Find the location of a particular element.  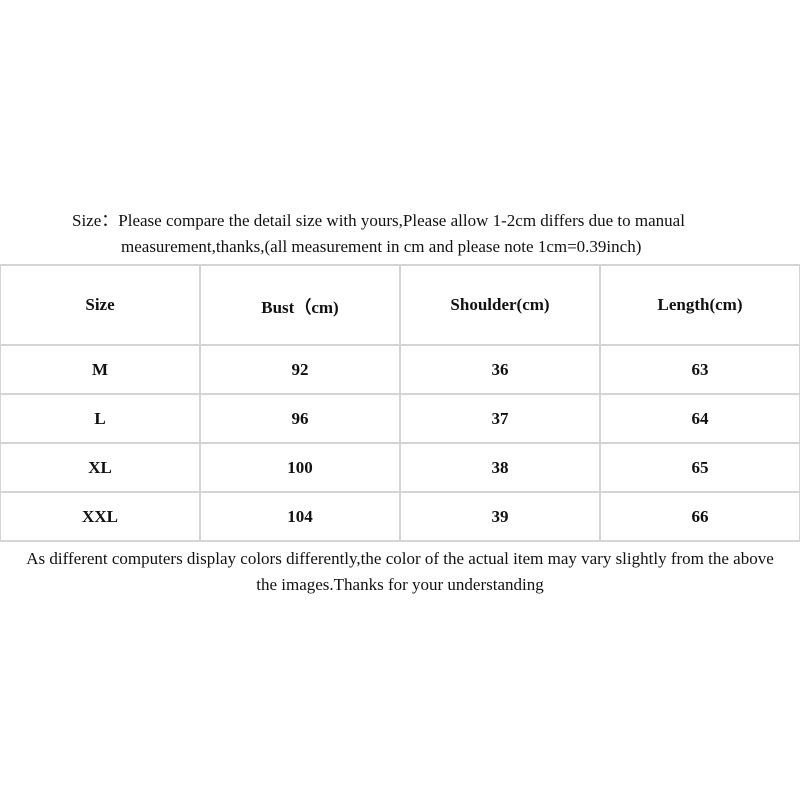

cell-length: 65 is located at coordinates (699, 467).